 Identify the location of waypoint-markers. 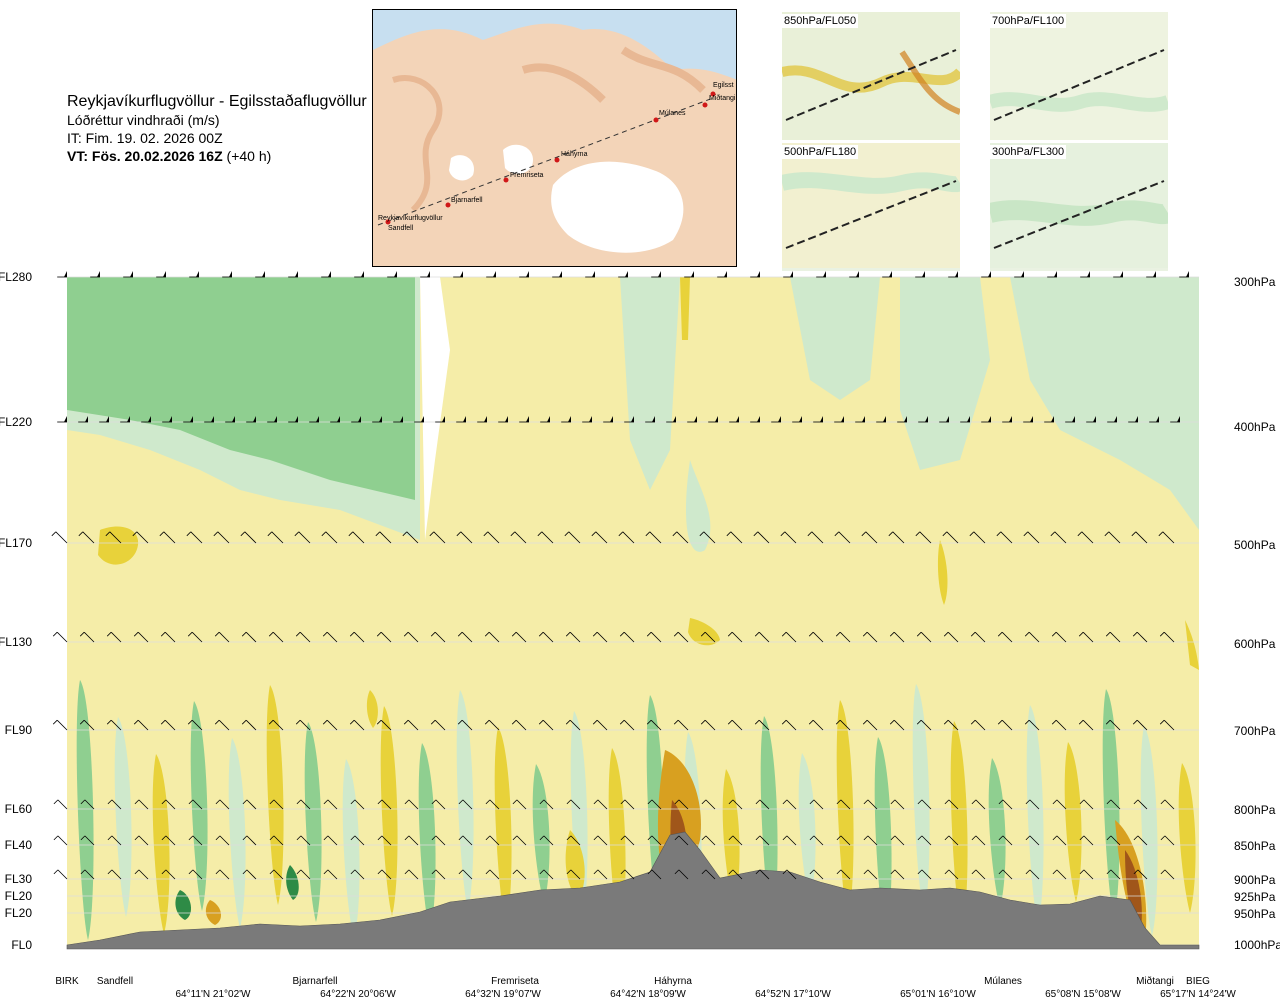
(550, 158).